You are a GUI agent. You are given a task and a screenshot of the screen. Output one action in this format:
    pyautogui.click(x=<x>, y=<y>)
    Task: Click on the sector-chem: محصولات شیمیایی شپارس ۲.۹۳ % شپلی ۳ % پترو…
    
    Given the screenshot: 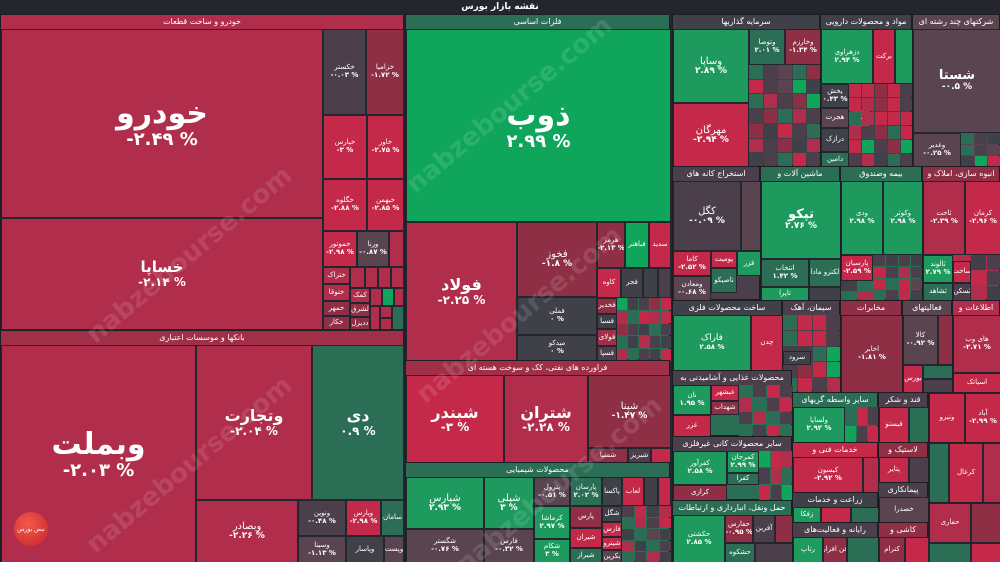 What is the action you would take?
    pyautogui.click(x=538, y=512)
    